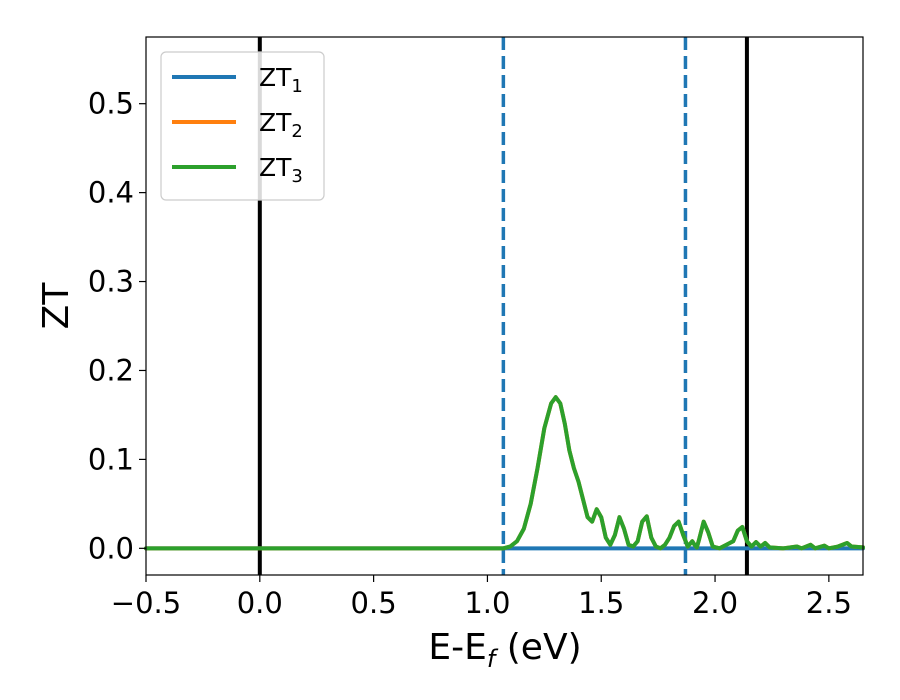 This screenshot has width=900, height=700. I want to click on x-tick-label: 0.5, so click(374, 603).